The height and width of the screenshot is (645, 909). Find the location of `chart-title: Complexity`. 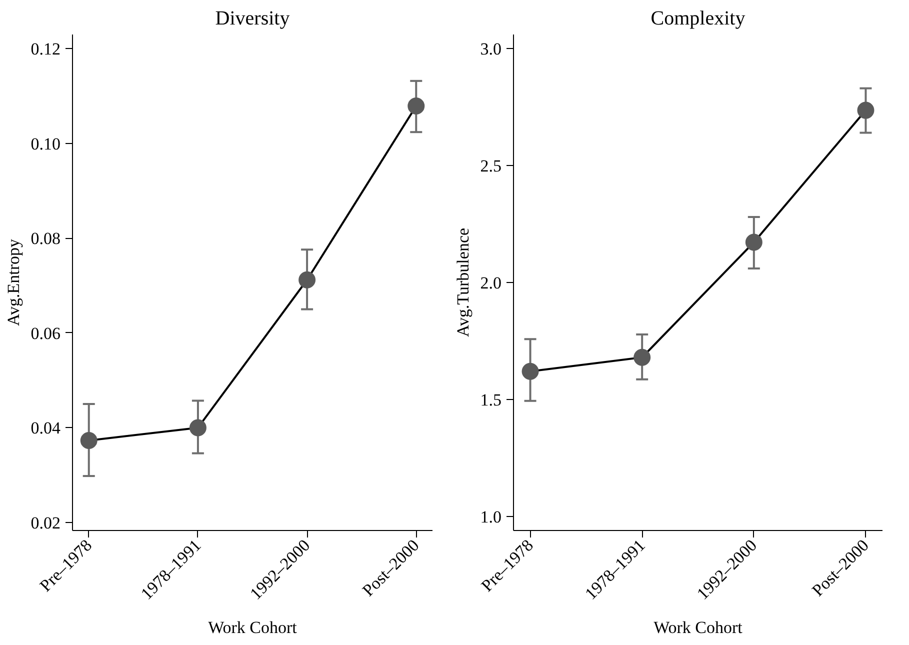

chart-title: Complexity is located at coordinates (698, 19).